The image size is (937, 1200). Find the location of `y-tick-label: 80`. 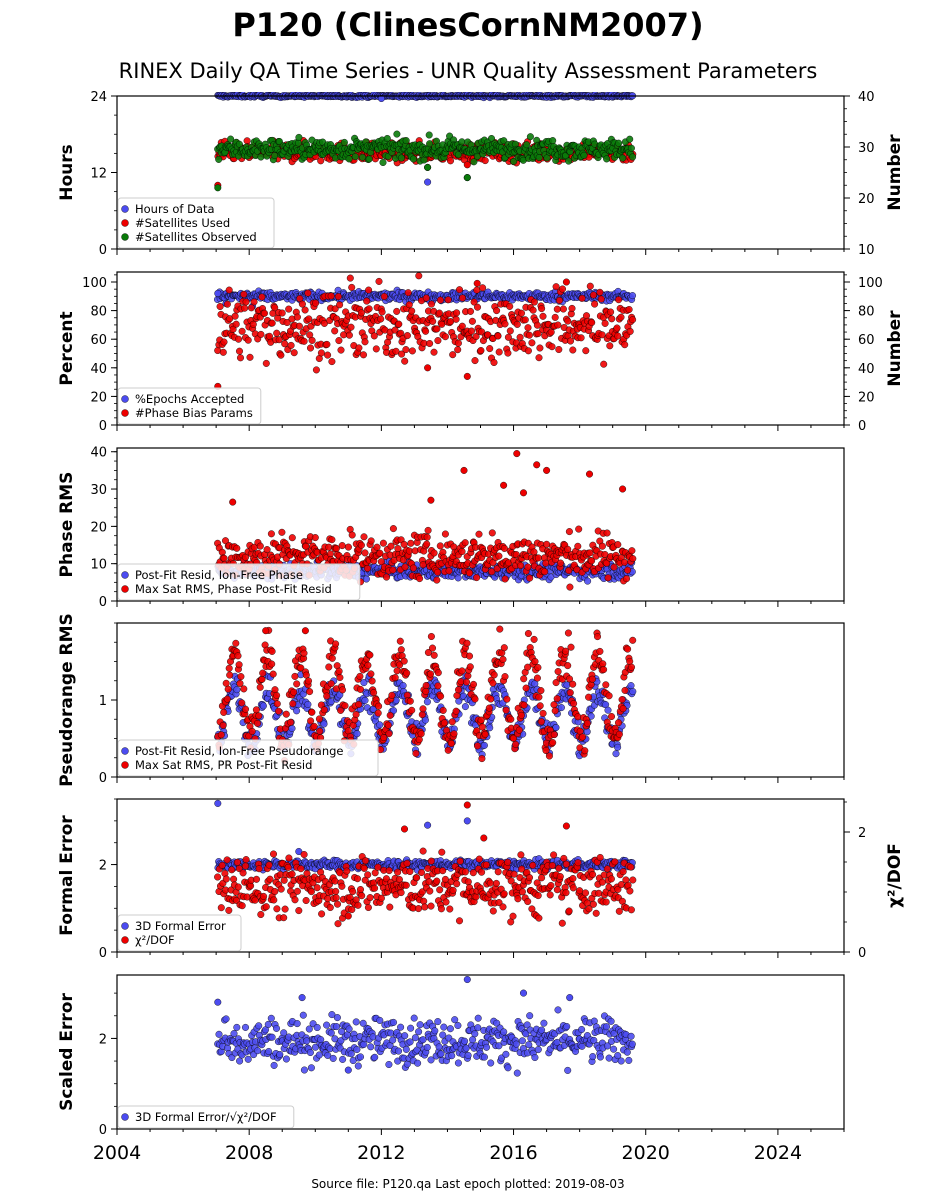

y-tick-label: 80 is located at coordinates (98, 312).